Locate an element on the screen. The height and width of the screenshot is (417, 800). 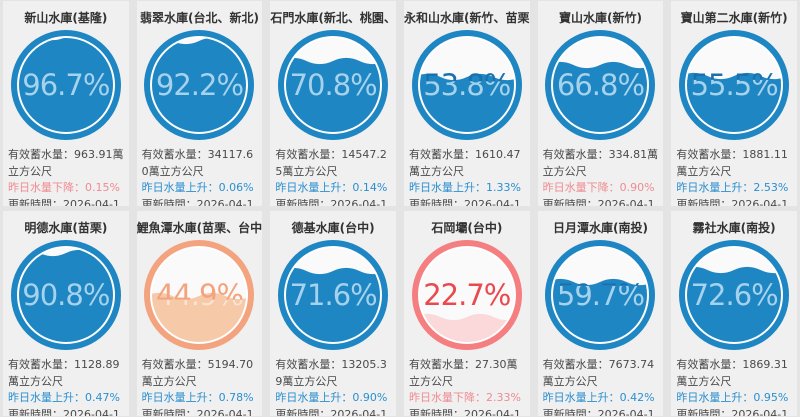
change-value: 0.95% is located at coordinates (771, 397).